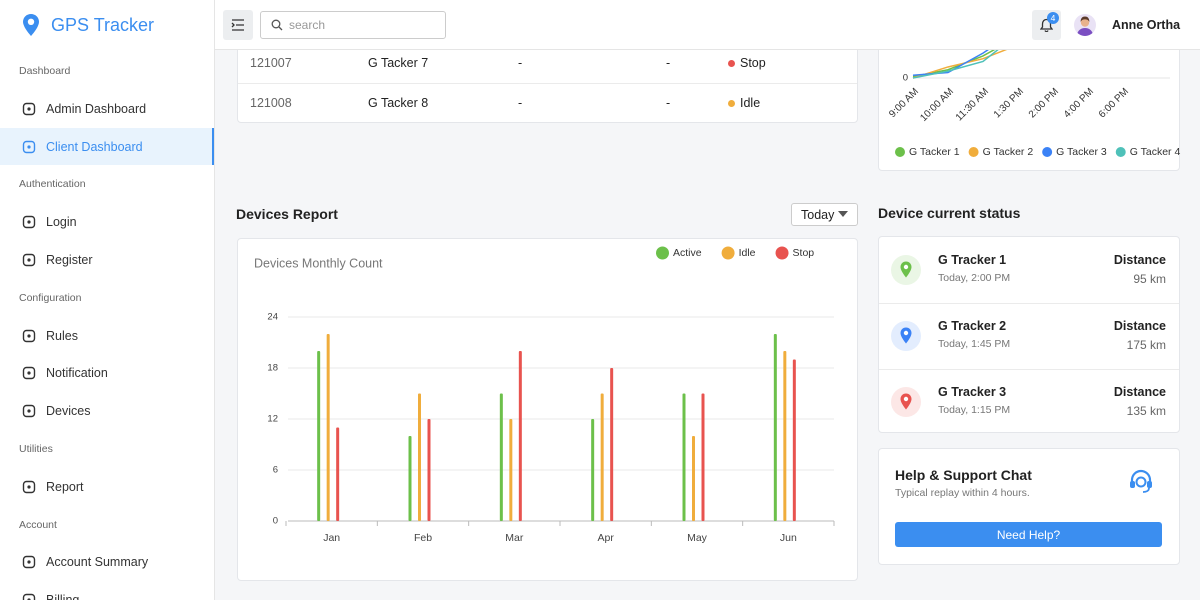 The width and height of the screenshot is (1200, 600). I want to click on nav-item-label: Devices, so click(68, 410).